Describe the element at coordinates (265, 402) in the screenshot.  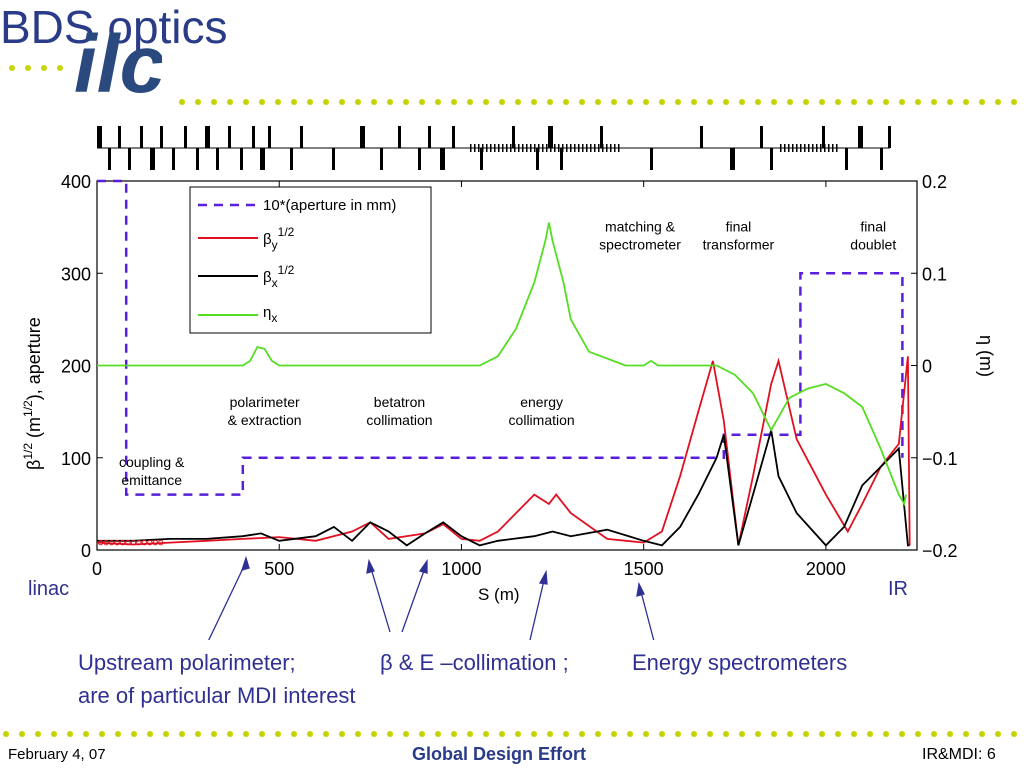
I see `chart-annotation-1: polarimeter` at that location.